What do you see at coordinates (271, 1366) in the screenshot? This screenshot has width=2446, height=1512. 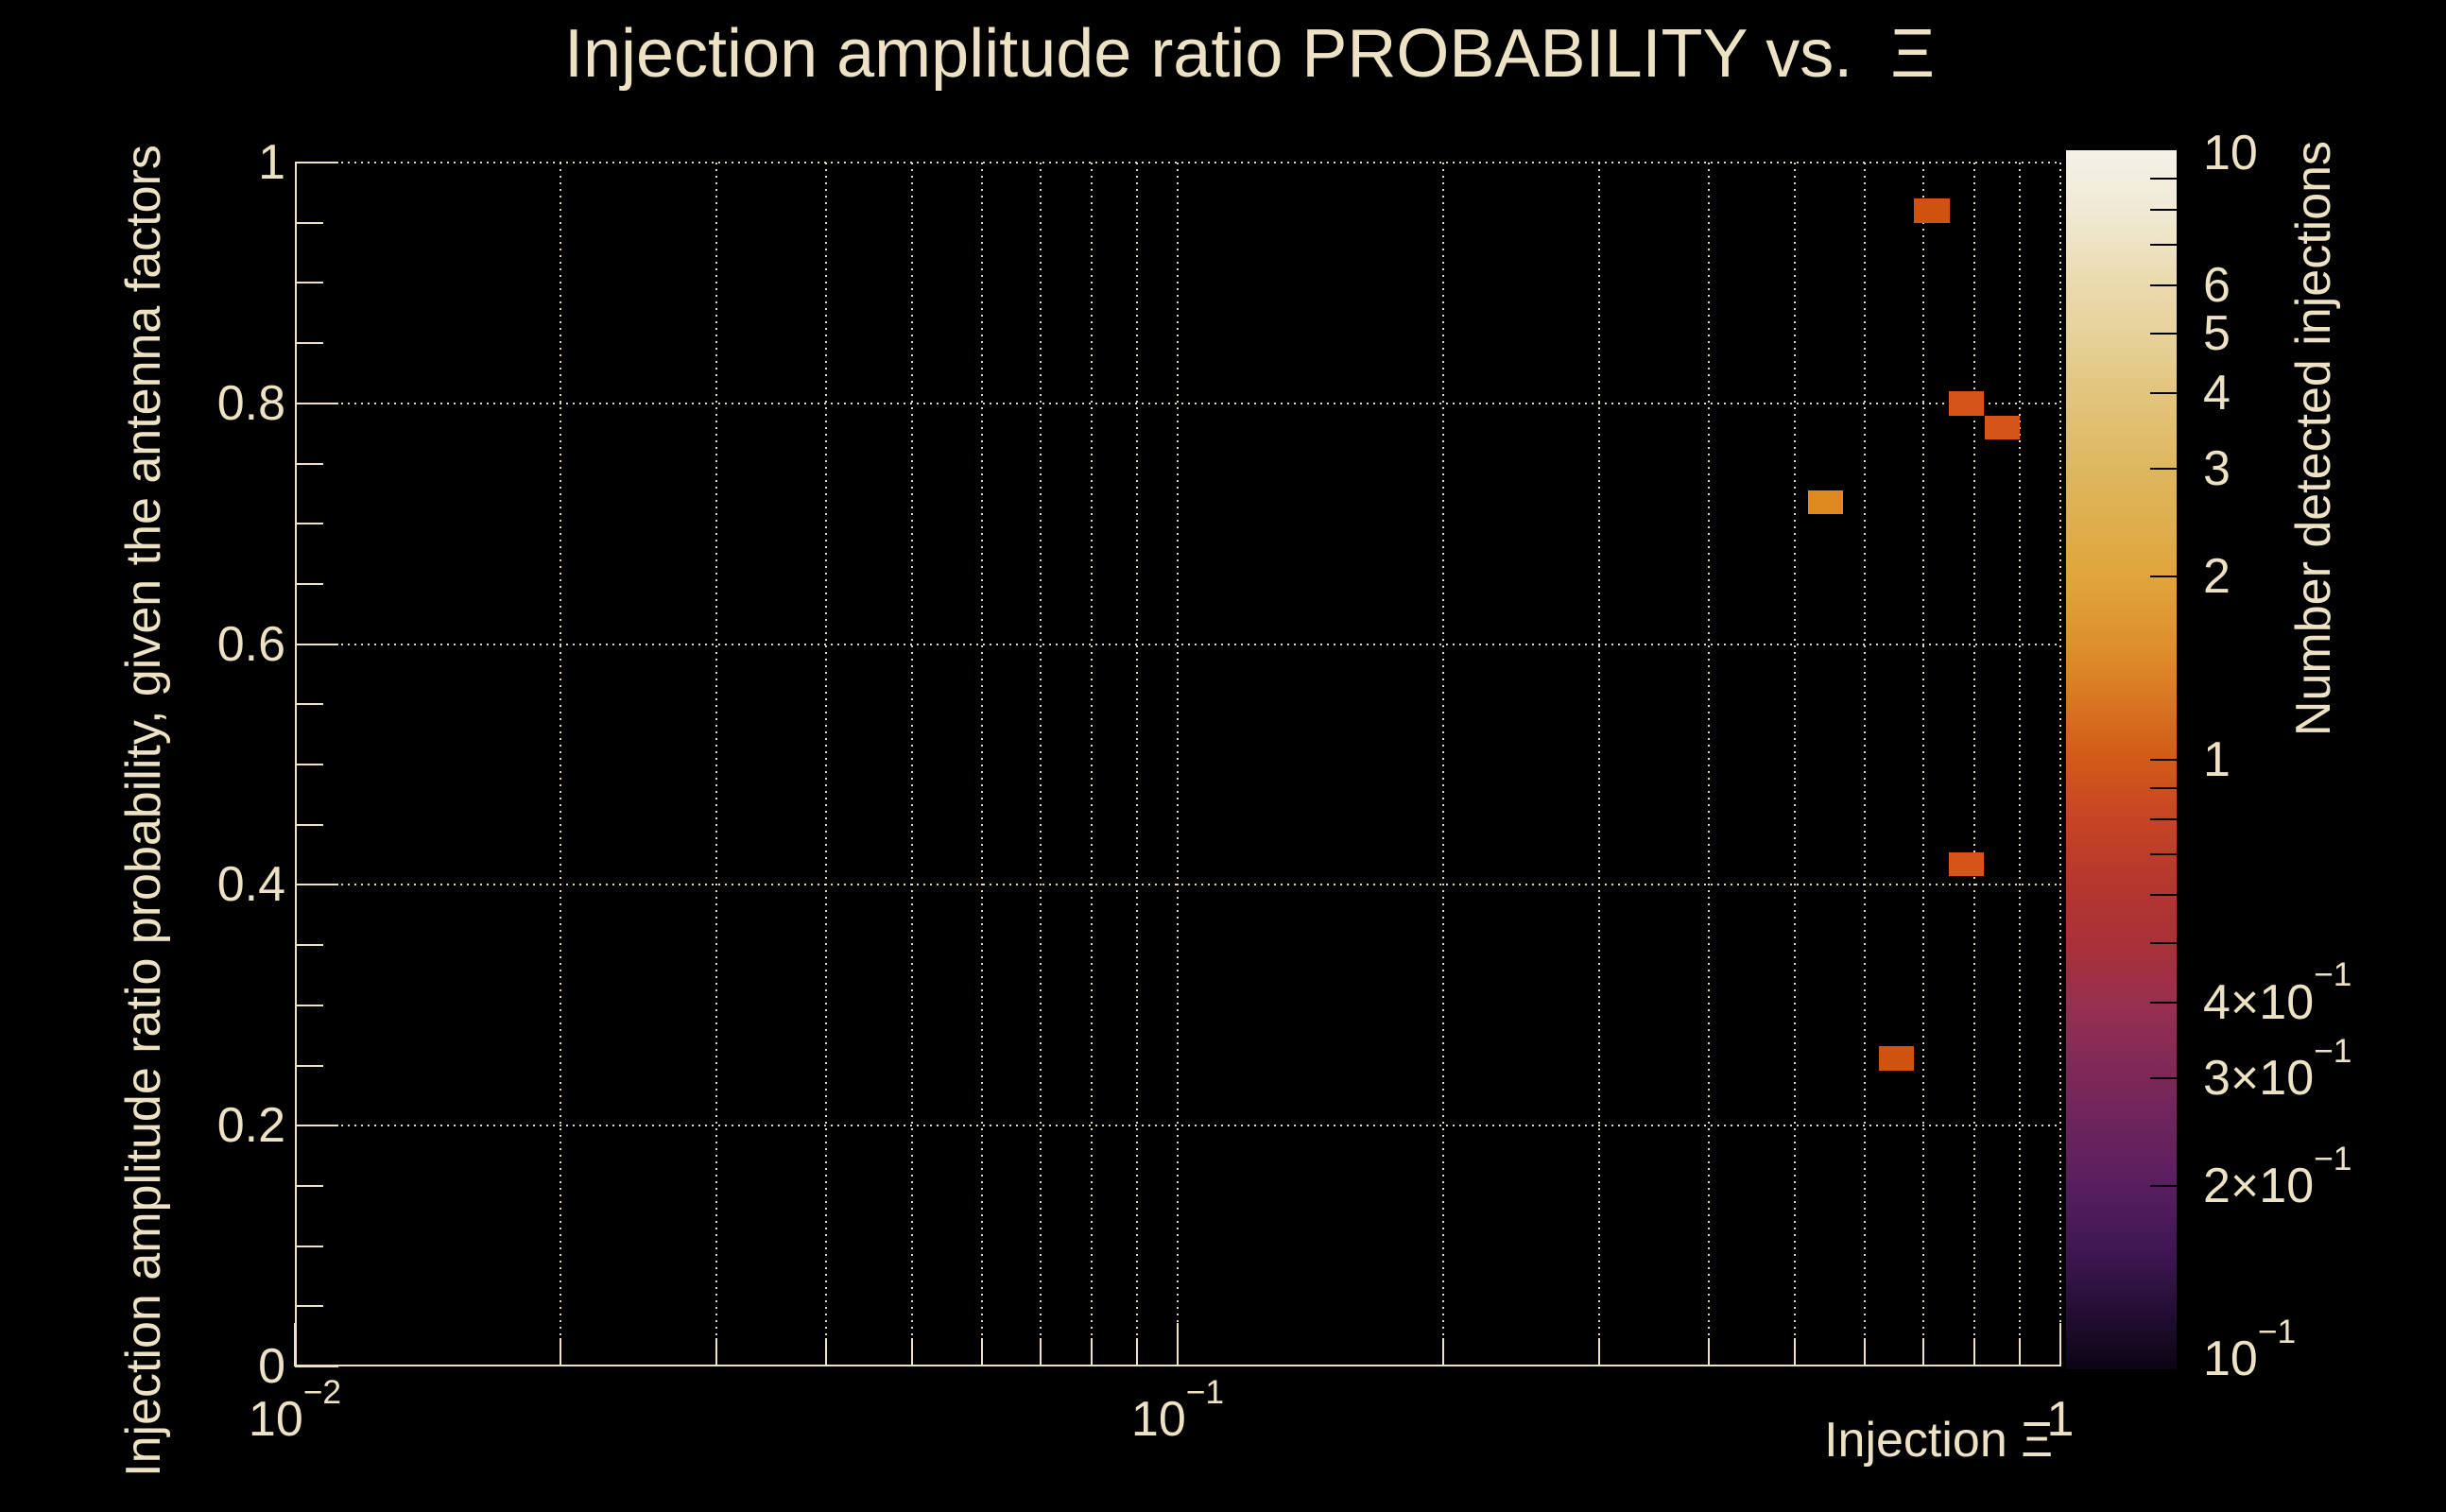 I see `y-tick-label: 0` at bounding box center [271, 1366].